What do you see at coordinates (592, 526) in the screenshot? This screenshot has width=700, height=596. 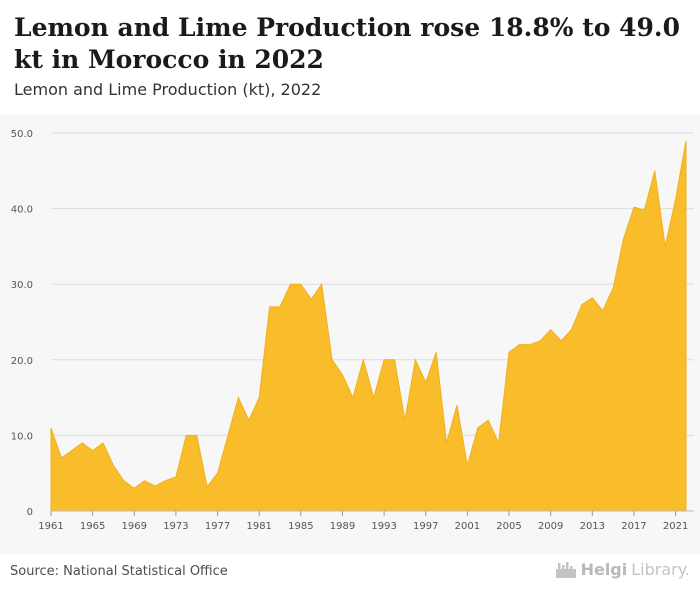 I see `x-tick-label: 2013` at bounding box center [592, 526].